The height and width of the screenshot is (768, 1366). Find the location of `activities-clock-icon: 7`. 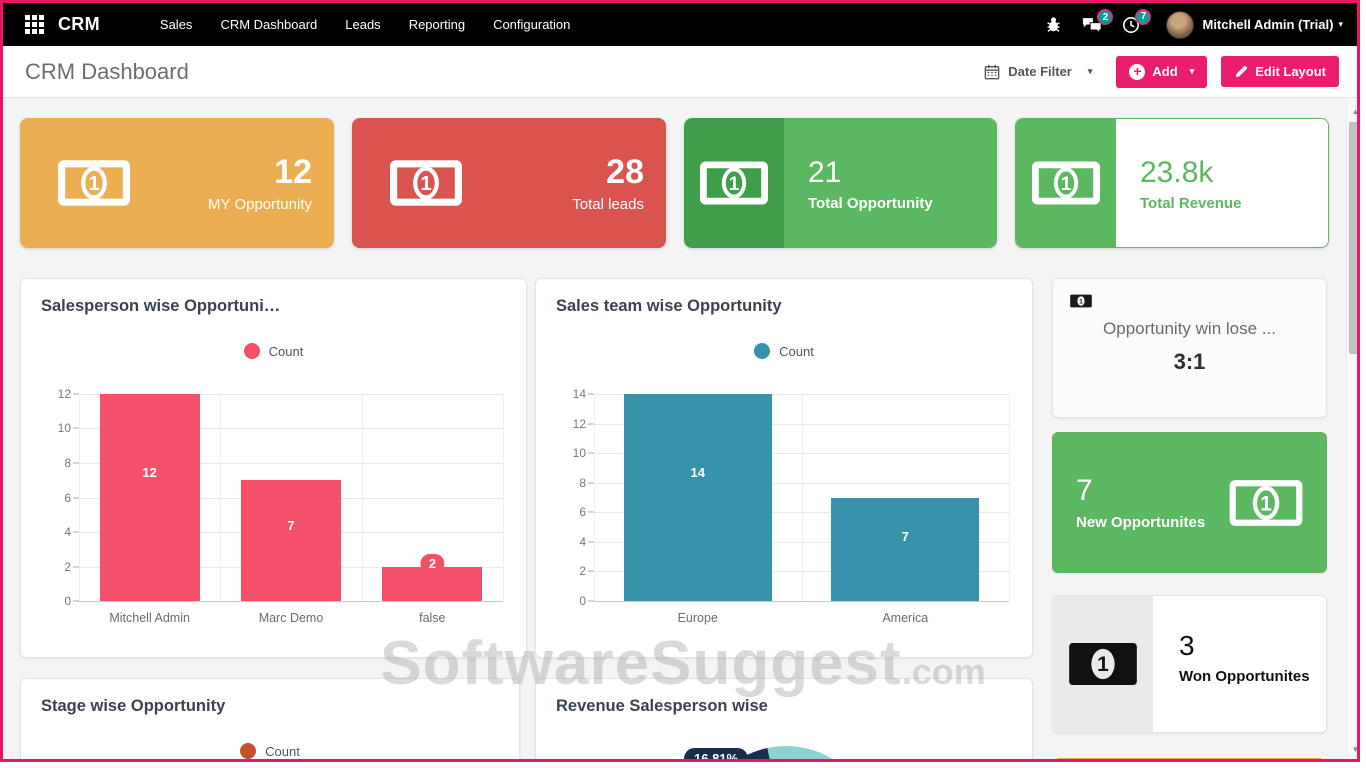

activities-clock-icon: 7 is located at coordinates (1137, 21).